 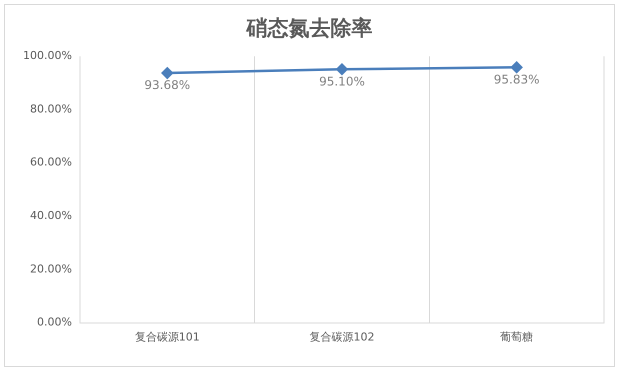 I want to click on data-label: 93.68%, so click(x=167, y=85).